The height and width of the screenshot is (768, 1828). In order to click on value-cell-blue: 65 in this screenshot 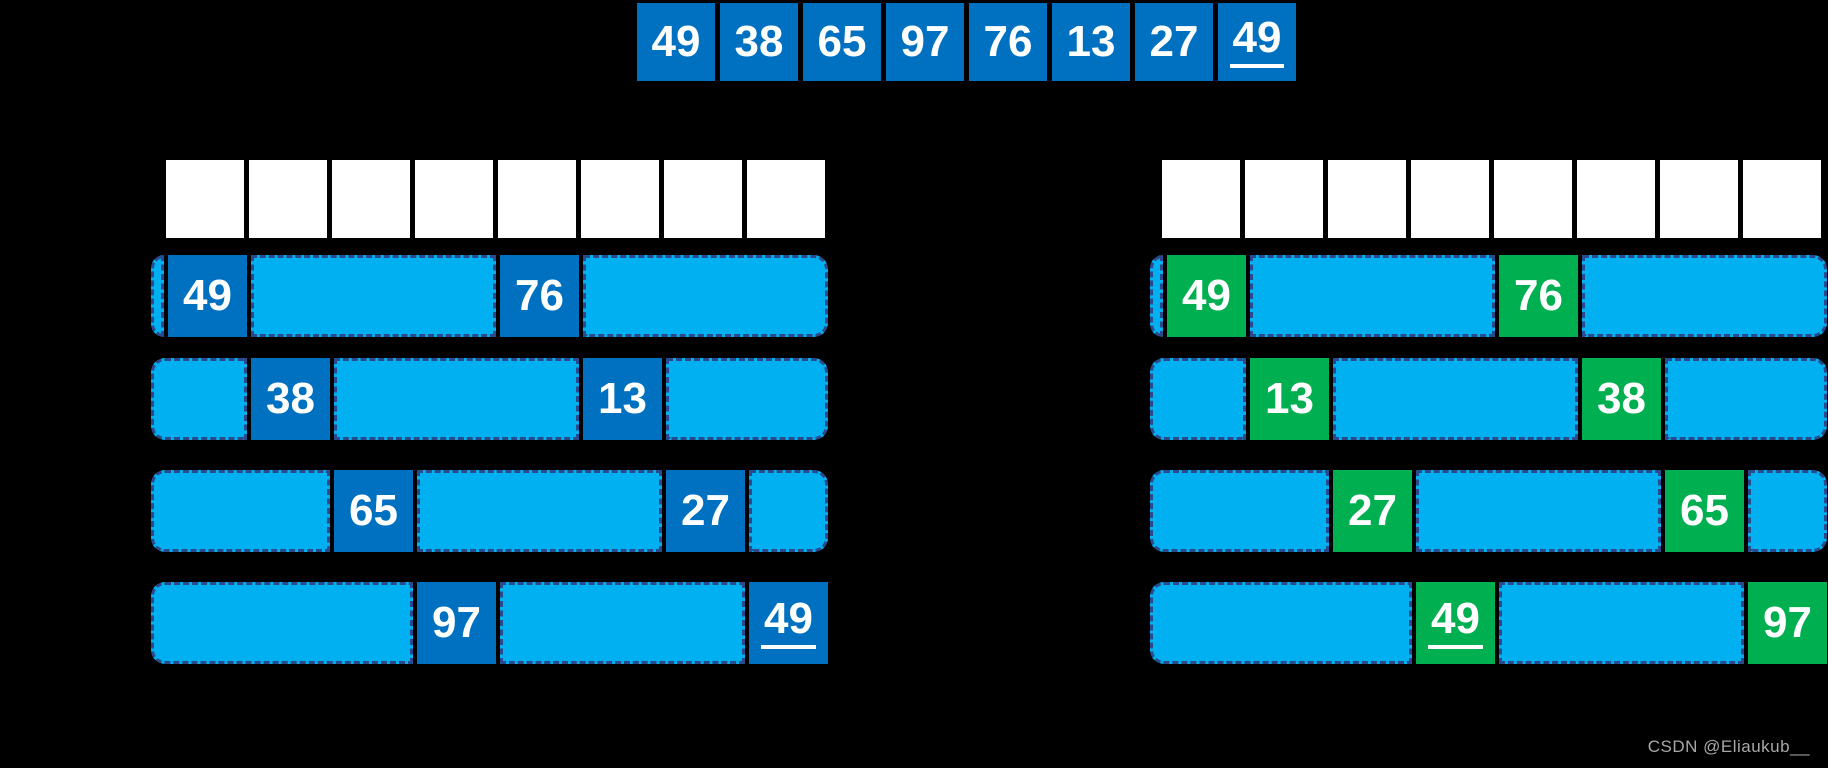, I will do `click(373, 511)`.